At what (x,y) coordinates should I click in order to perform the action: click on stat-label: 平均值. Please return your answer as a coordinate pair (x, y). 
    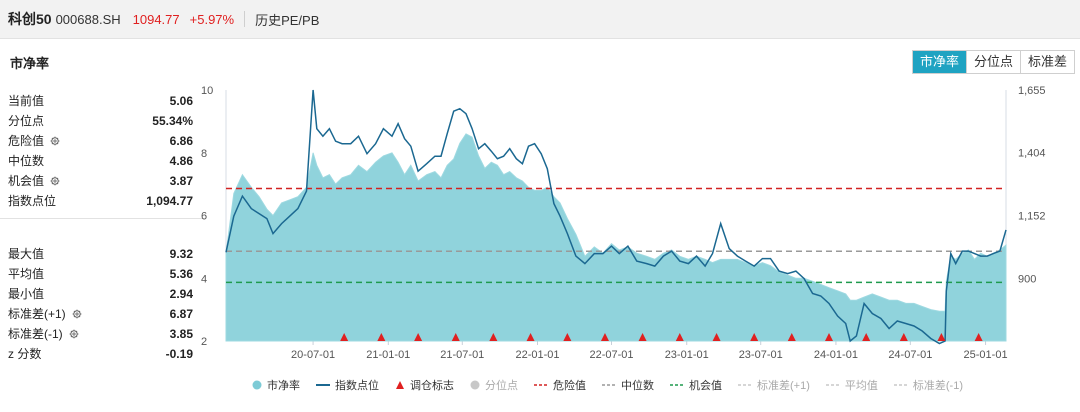
    Looking at the image, I should click on (26, 274).